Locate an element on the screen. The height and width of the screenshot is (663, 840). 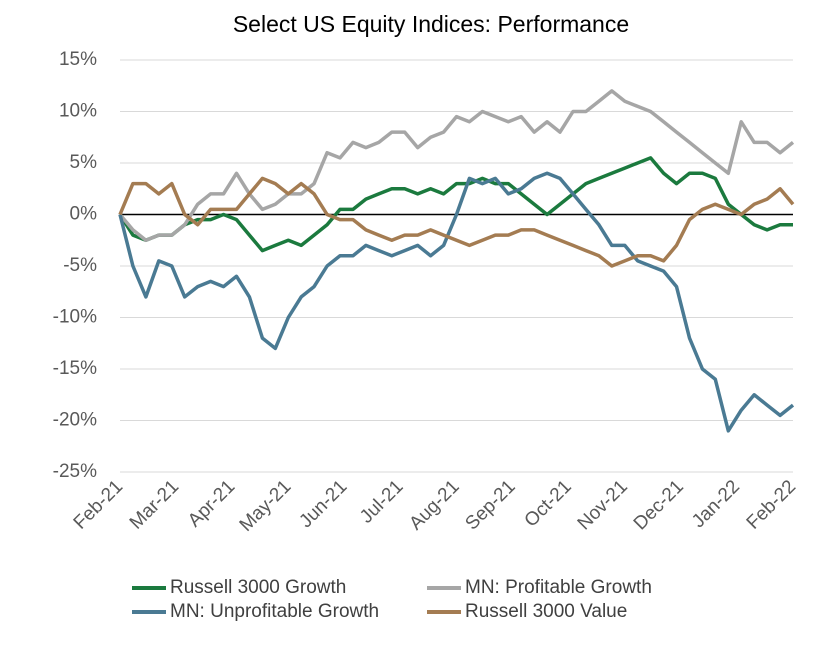
x-tick-label: Jun-21 is located at coordinates (323, 504).